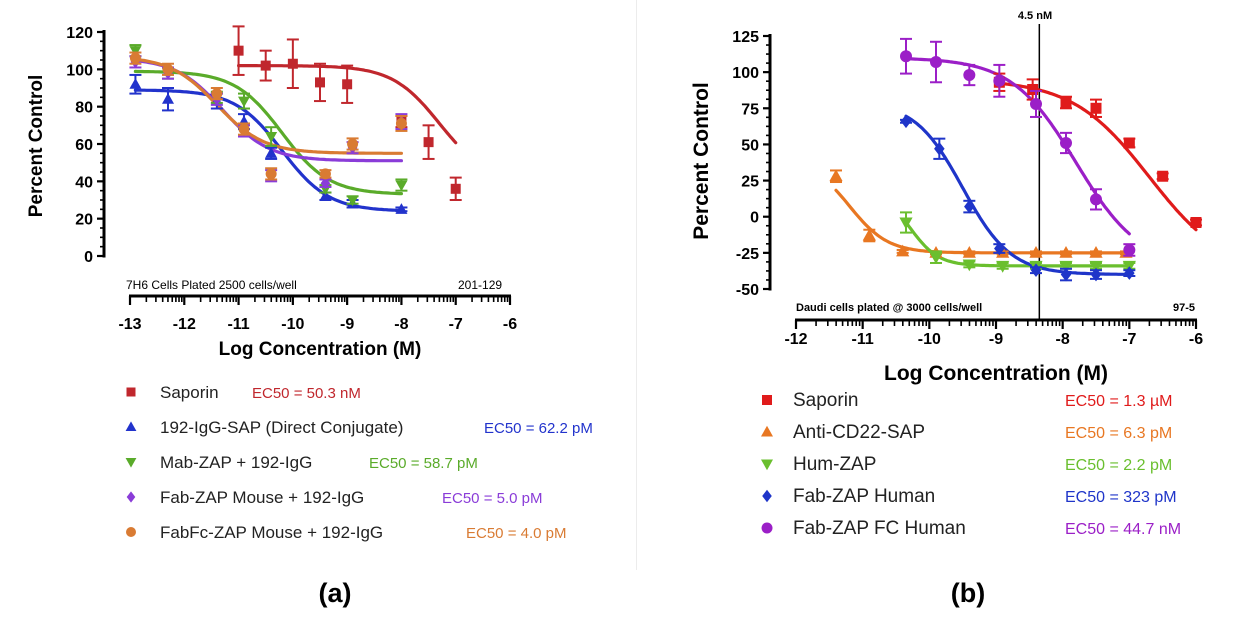 The image size is (1238, 628). Describe the element at coordinates (747, 290) in the screenshot. I see `b-y-tick-label: -50` at that location.